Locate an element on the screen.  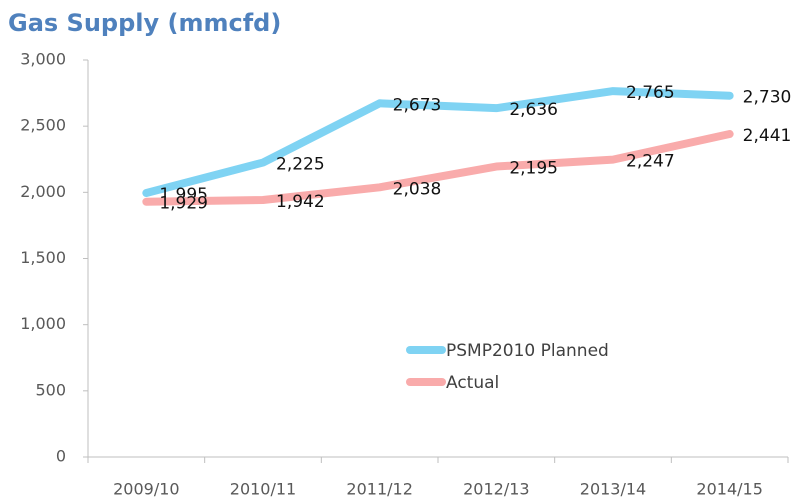
value-label: 1,929 is located at coordinates (183, 204).